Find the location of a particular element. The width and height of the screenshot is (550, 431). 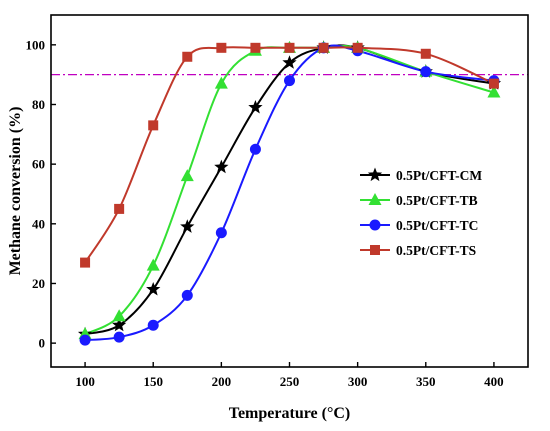

x-tick-label: 100 is located at coordinates (85, 381).